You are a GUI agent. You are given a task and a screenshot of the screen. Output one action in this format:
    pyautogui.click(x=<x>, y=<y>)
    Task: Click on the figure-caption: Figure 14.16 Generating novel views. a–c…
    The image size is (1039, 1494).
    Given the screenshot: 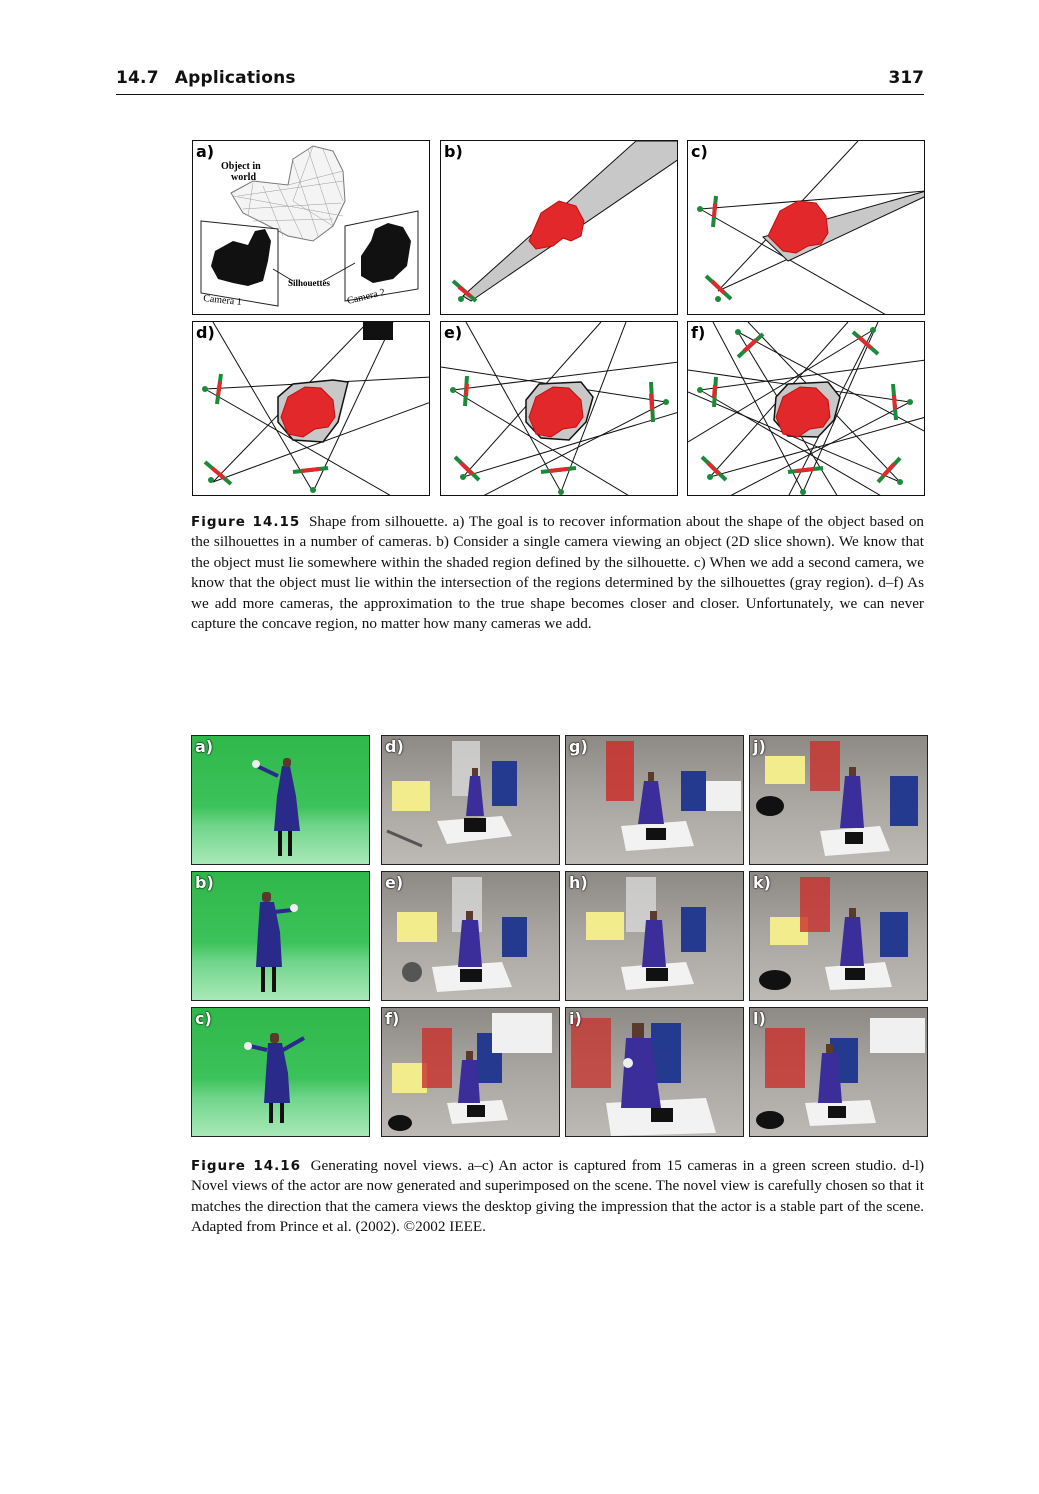 What is the action you would take?
    pyautogui.click(x=557, y=1197)
    